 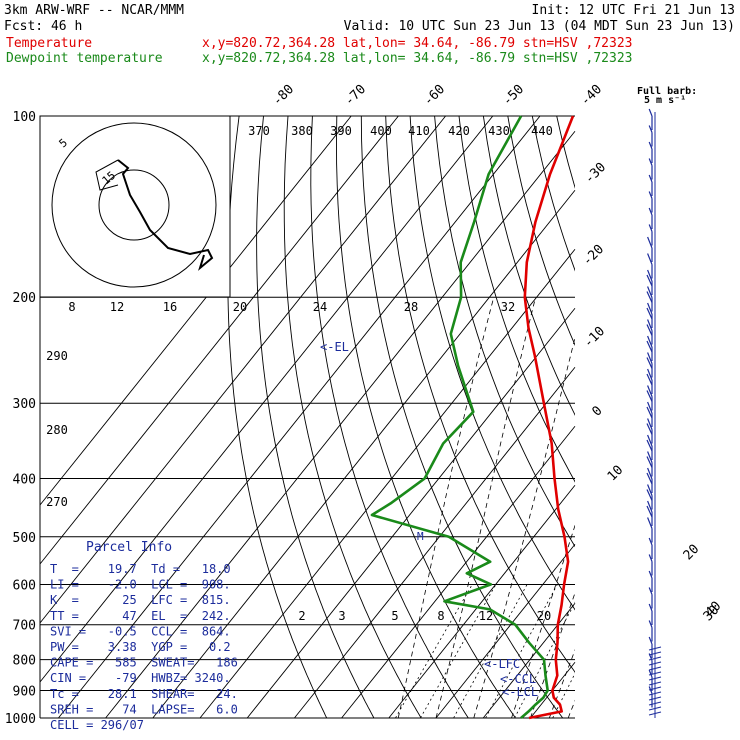 I want to click on theta-label: 400, so click(x=381, y=131).